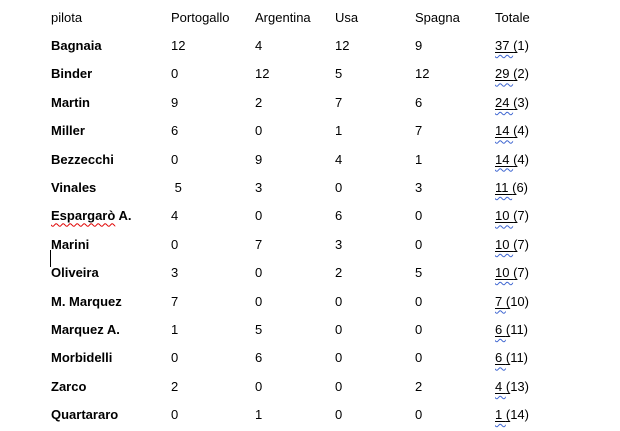 This screenshot has height=431, width=620. What do you see at coordinates (335, 386) in the screenshot?
I see `table-row: Zarco 2 0 0 2 4 (13)` at bounding box center [335, 386].